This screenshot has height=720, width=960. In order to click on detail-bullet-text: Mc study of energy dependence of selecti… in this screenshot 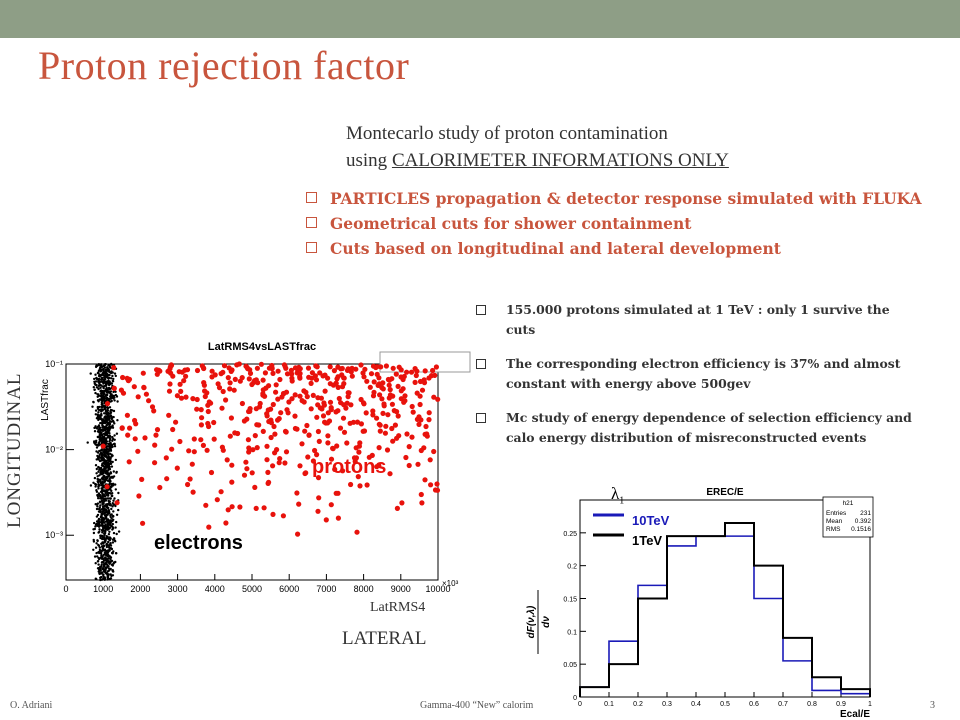, I will do `click(709, 427)`.